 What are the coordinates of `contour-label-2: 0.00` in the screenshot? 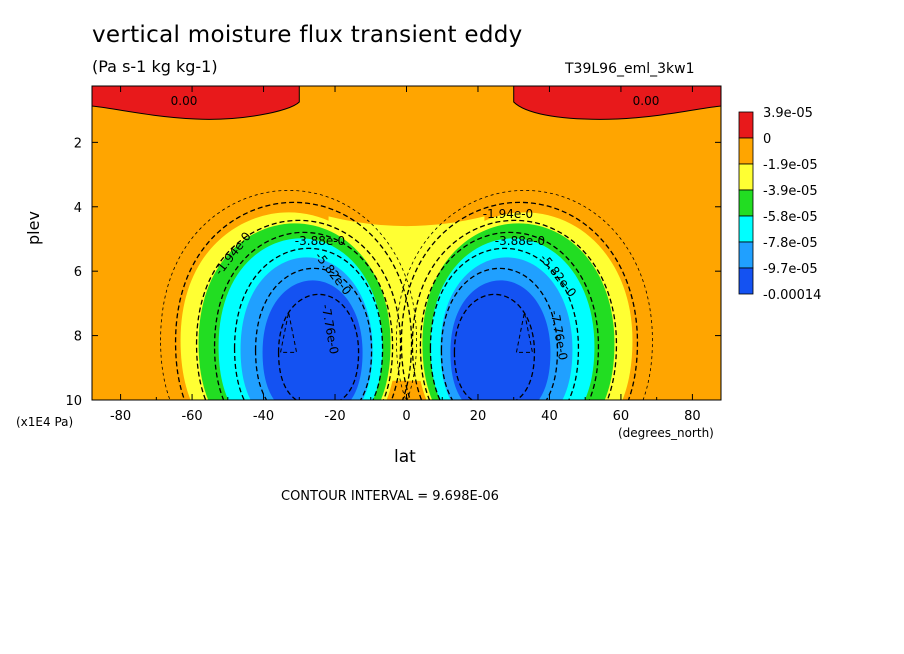 It's located at (646, 101).